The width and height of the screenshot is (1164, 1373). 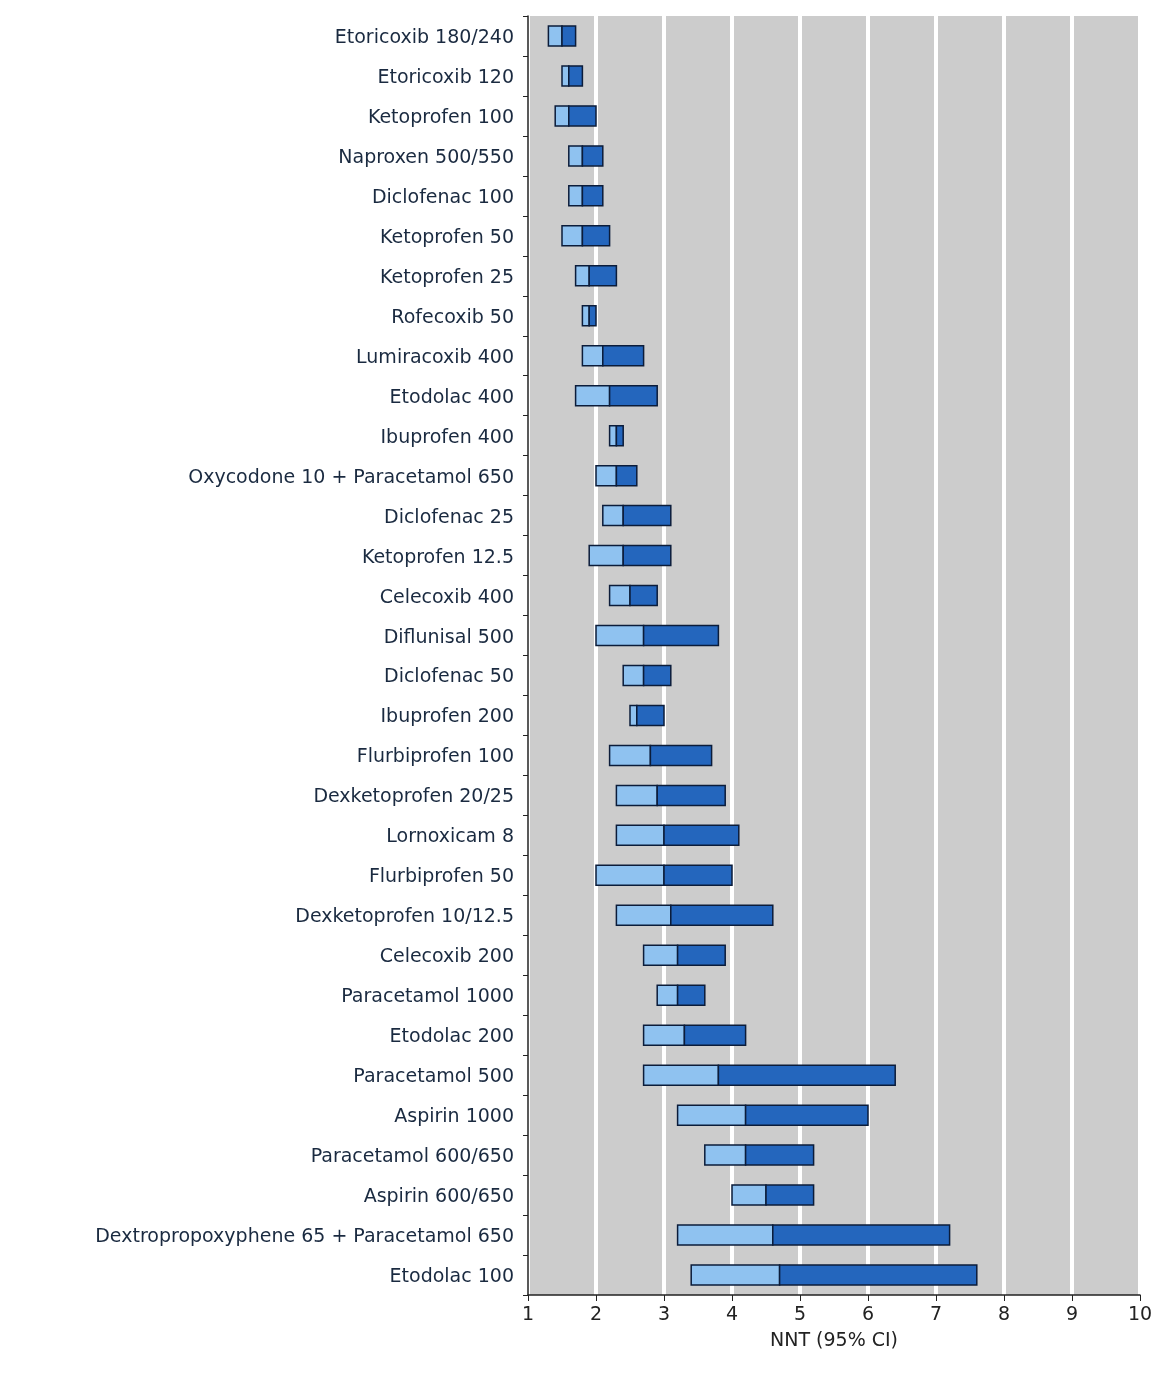 I want to click on x-tick-label: 6, so click(x=868, y=1312).